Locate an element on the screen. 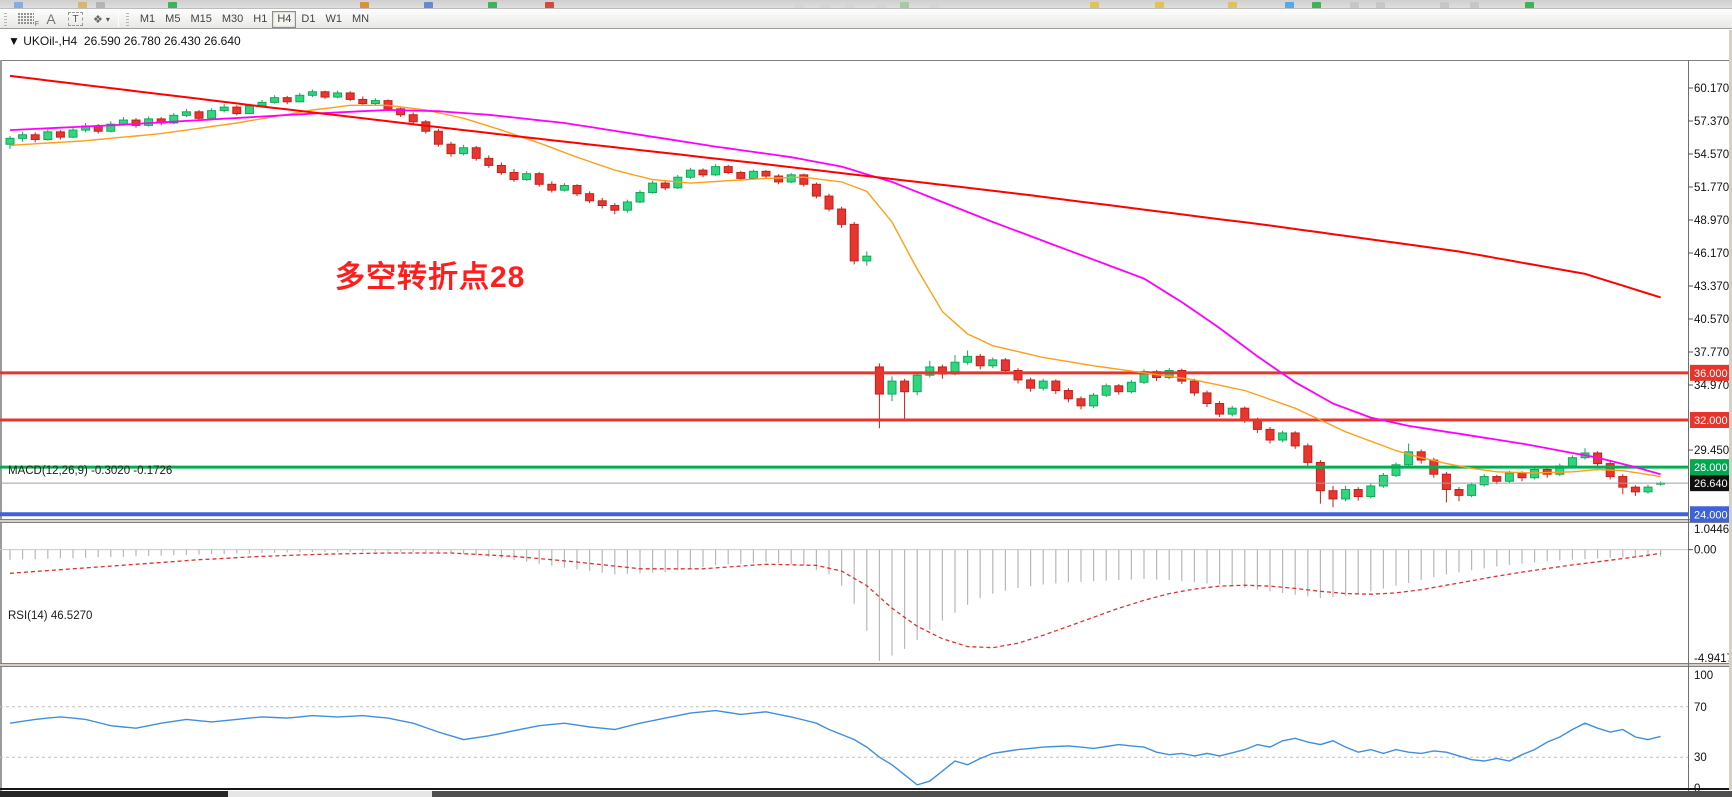 This screenshot has width=1732, height=797. text-box-icon: T is located at coordinates (75, 19).